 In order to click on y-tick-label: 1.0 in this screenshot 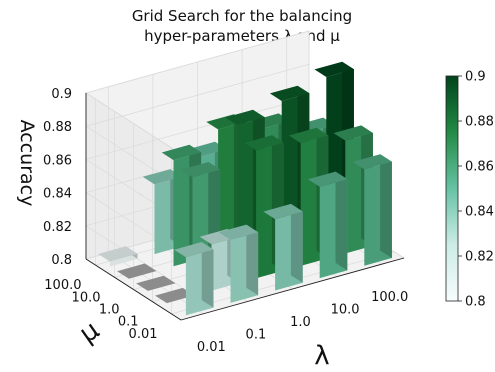, I will do `click(109, 310)`.